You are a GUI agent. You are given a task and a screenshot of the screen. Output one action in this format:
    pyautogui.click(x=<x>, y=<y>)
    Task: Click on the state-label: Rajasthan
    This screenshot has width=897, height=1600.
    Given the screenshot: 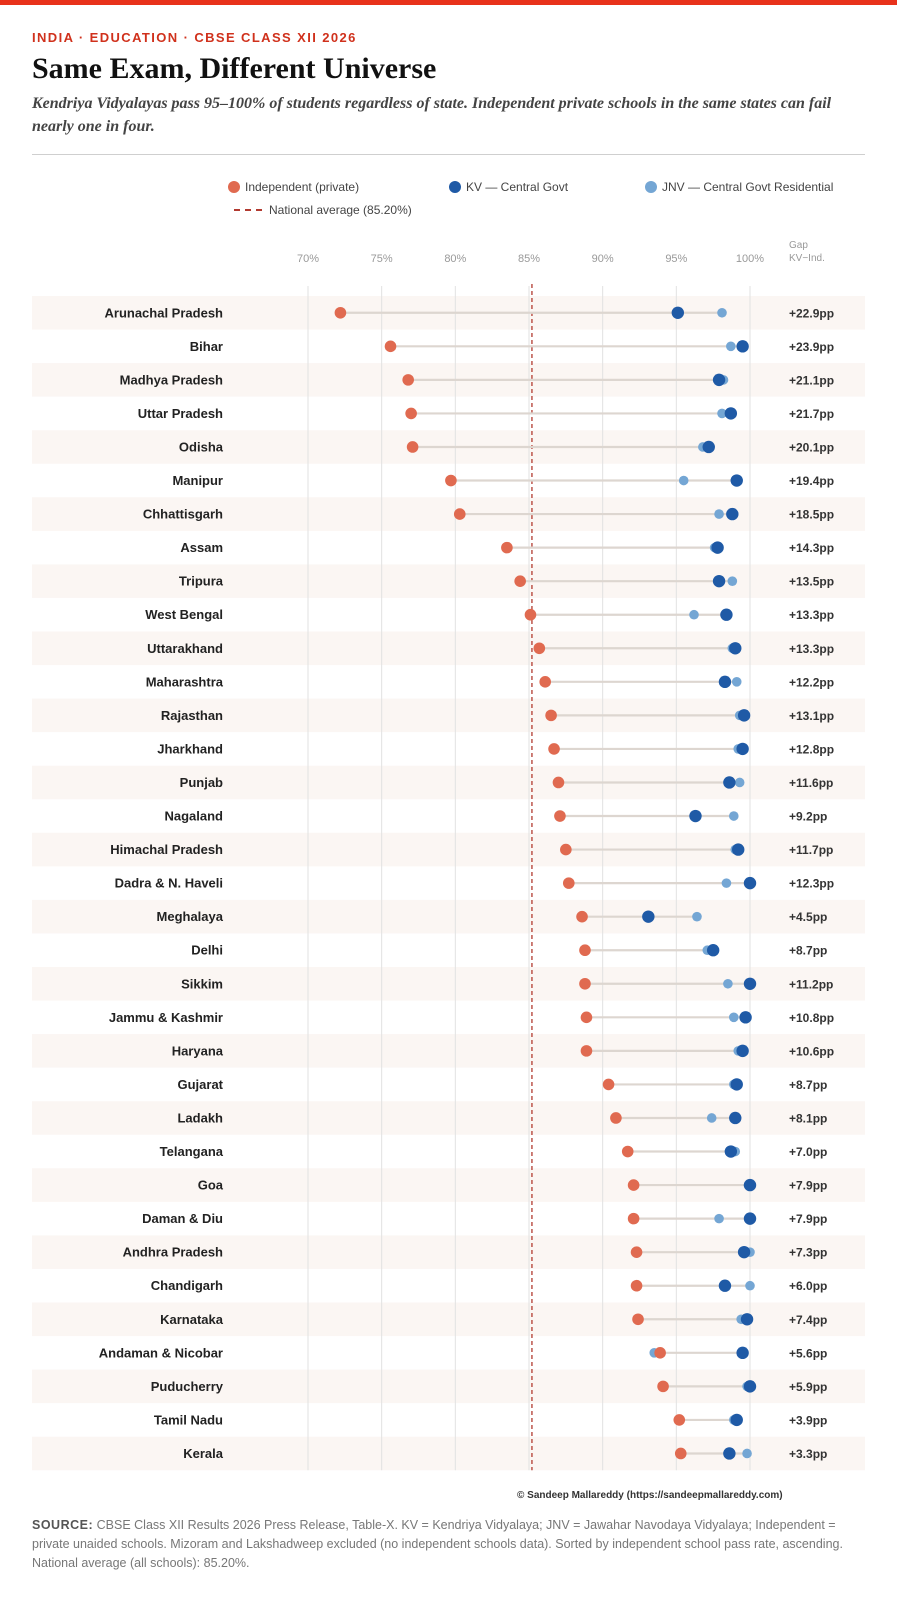 What is the action you would take?
    pyautogui.click(x=192, y=715)
    